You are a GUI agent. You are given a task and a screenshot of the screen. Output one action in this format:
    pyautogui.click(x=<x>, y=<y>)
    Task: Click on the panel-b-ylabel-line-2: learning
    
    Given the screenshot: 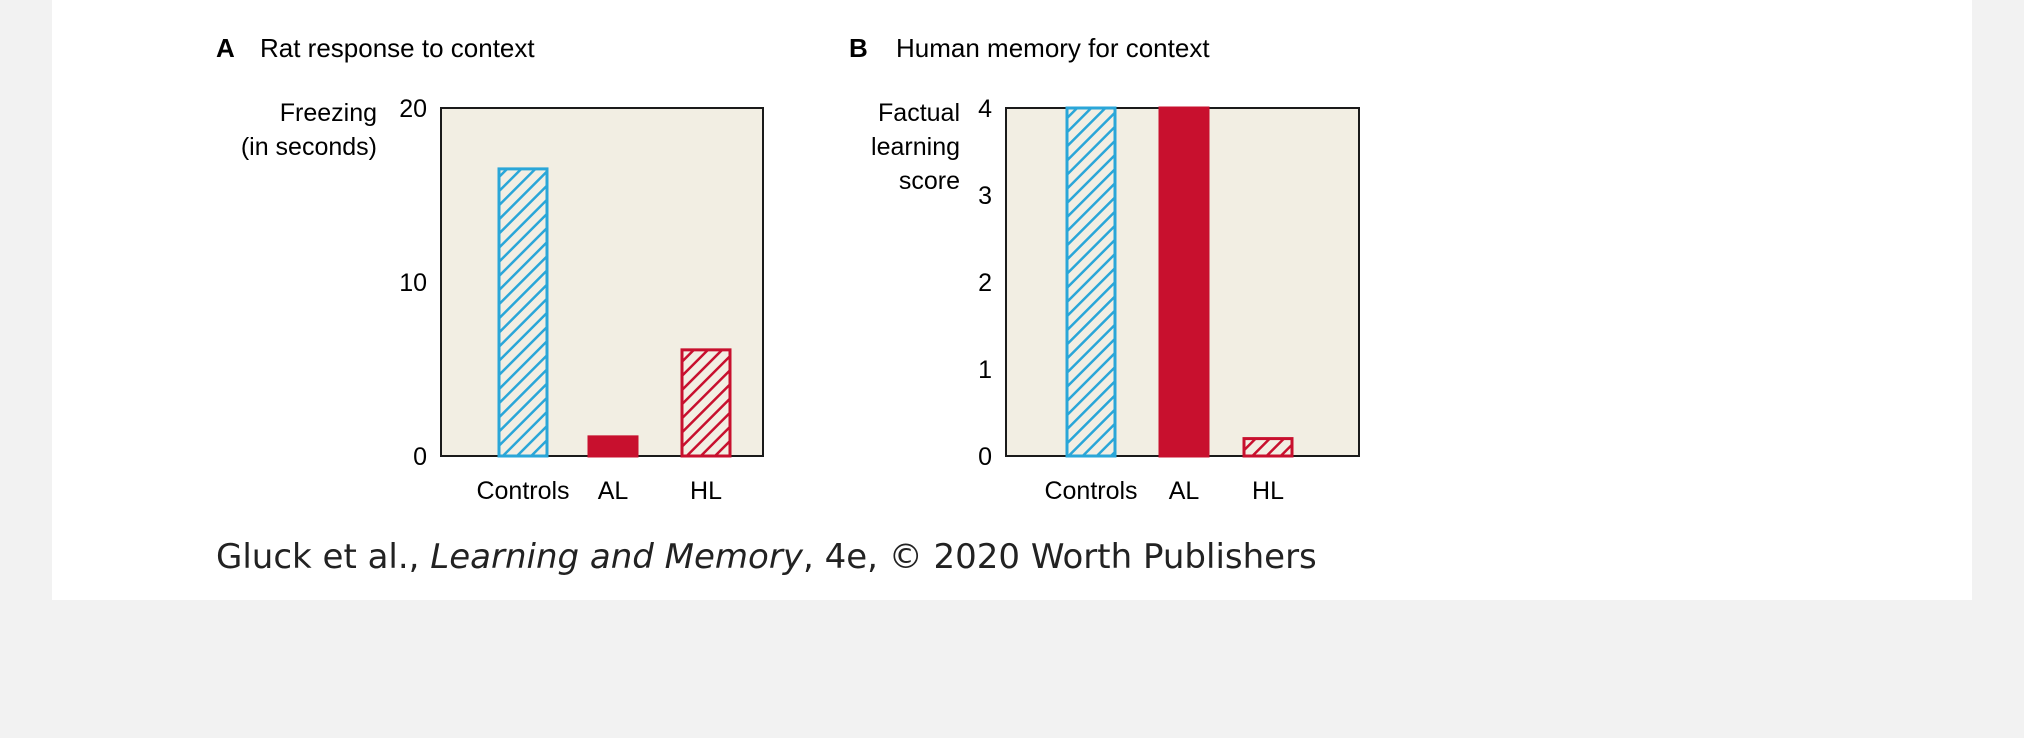 What is the action you would take?
    pyautogui.click(x=915, y=147)
    